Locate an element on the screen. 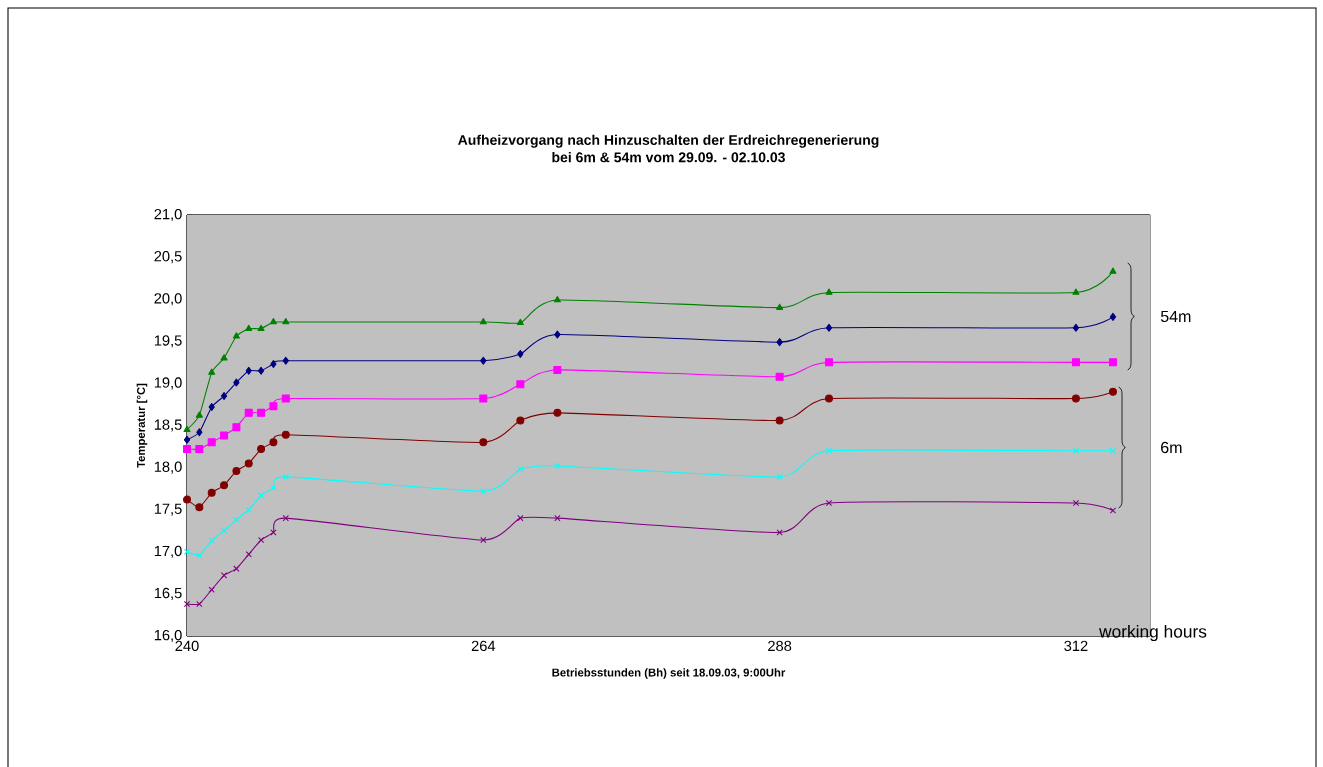 The width and height of the screenshot is (1323, 767). text: 6m is located at coordinates (1171, 447).